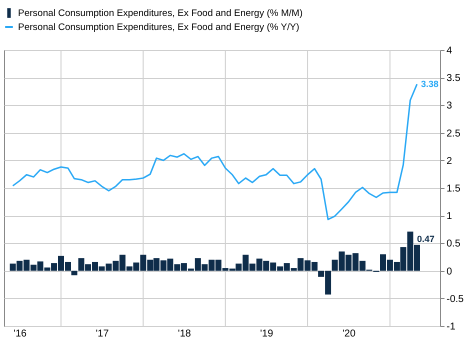 The width and height of the screenshot is (468, 344). What do you see at coordinates (267, 334) in the screenshot?
I see `x-tick-label: '19` at bounding box center [267, 334].